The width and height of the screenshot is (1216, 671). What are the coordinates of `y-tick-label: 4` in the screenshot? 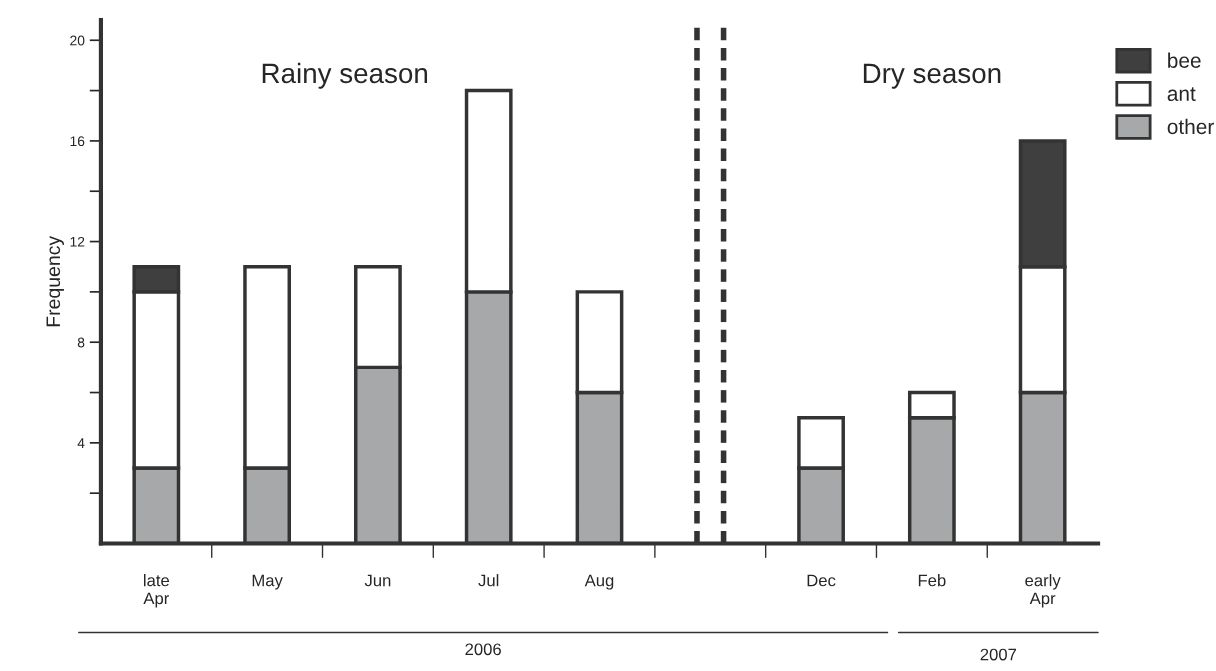 It's located at (81, 443).